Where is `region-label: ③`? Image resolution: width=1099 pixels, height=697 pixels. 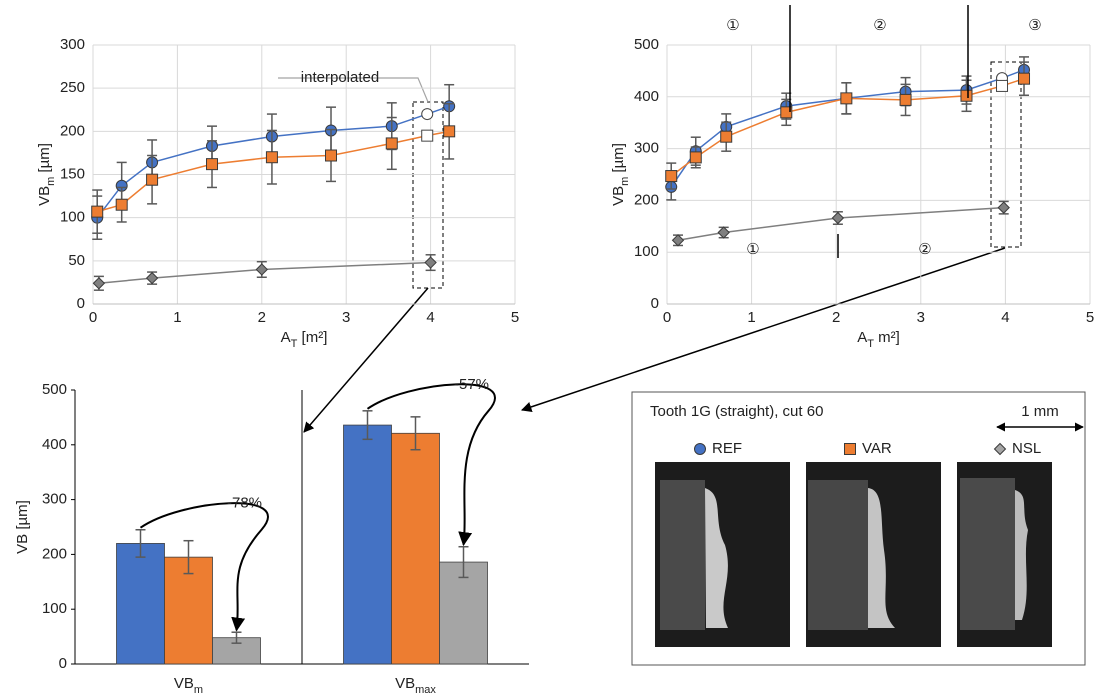 region-label: ③ is located at coordinates (1034, 25).